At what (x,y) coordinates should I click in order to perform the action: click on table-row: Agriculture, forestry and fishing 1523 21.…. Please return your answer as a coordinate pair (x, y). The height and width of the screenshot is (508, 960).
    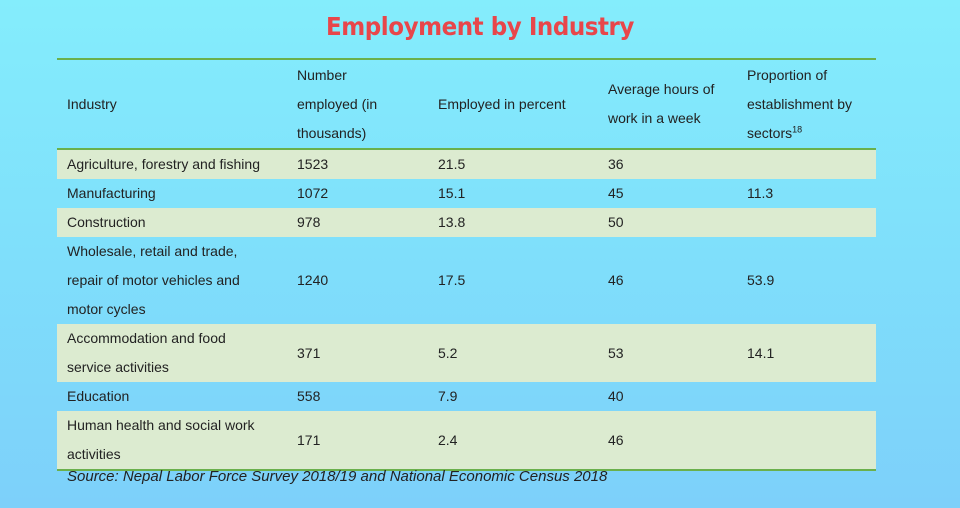
    Looking at the image, I should click on (466, 164).